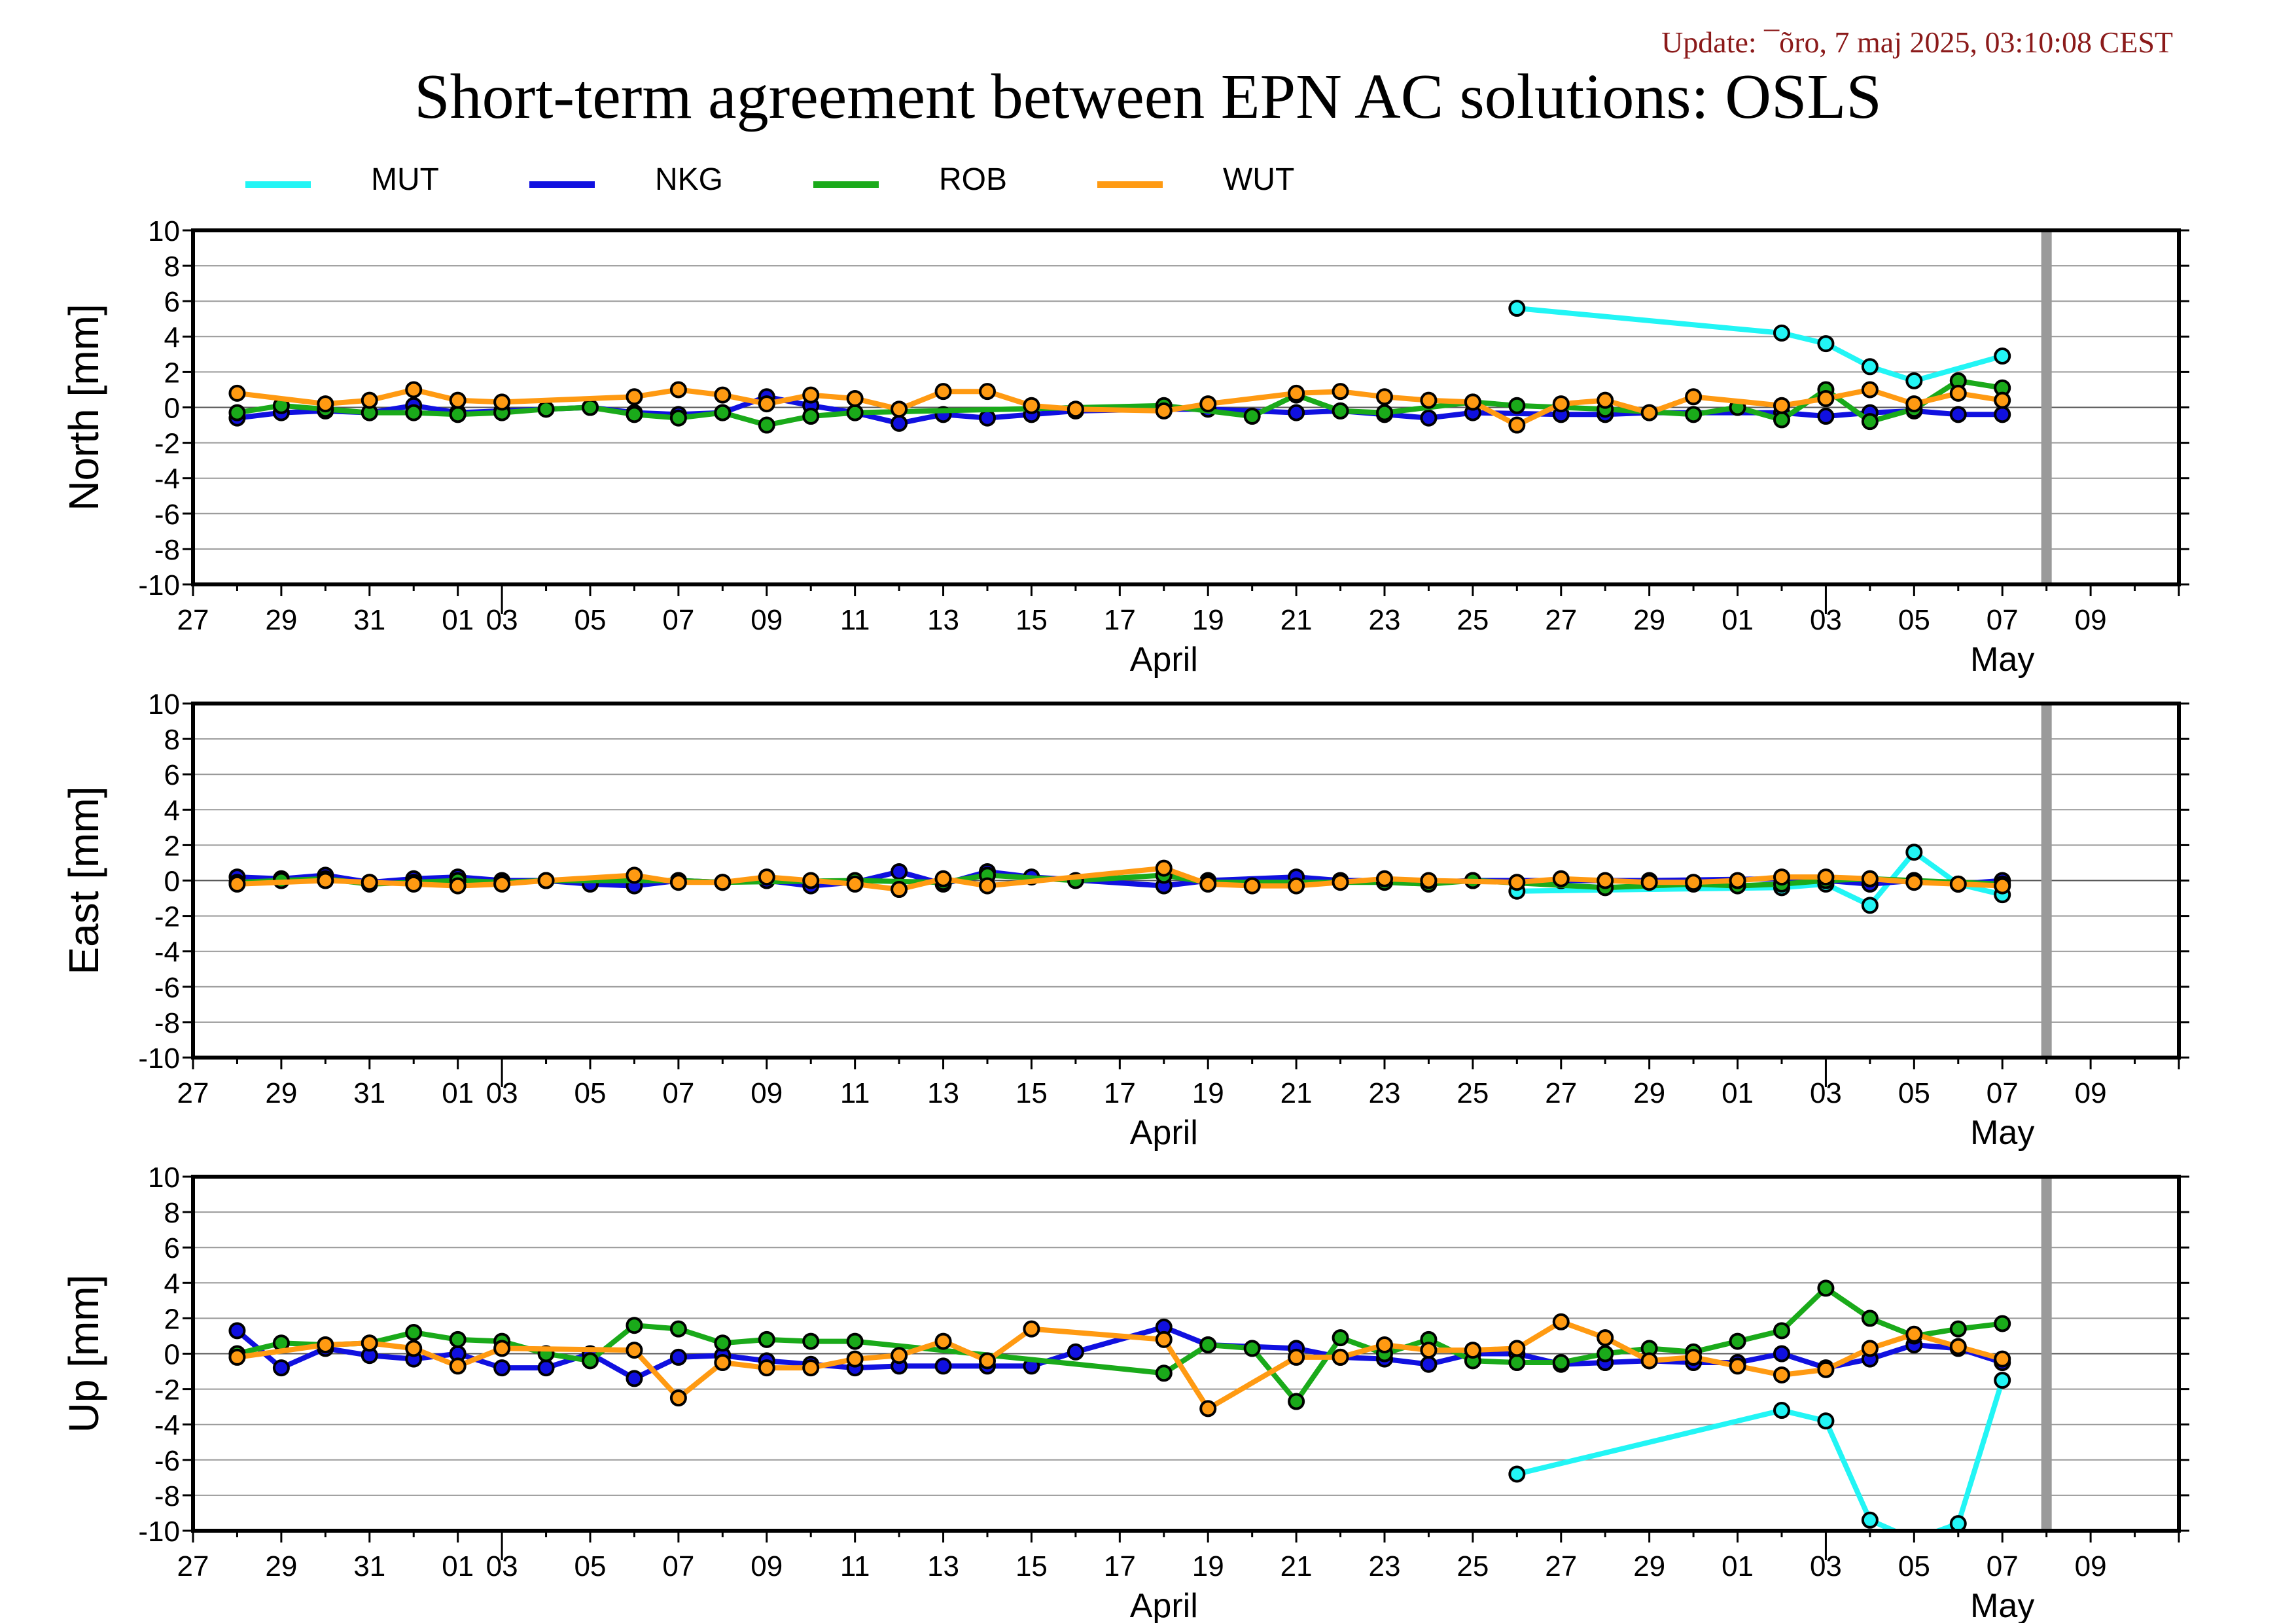 Image resolution: width=2296 pixels, height=1623 pixels. I want to click on x-tick-label: 31, so click(369, 620).